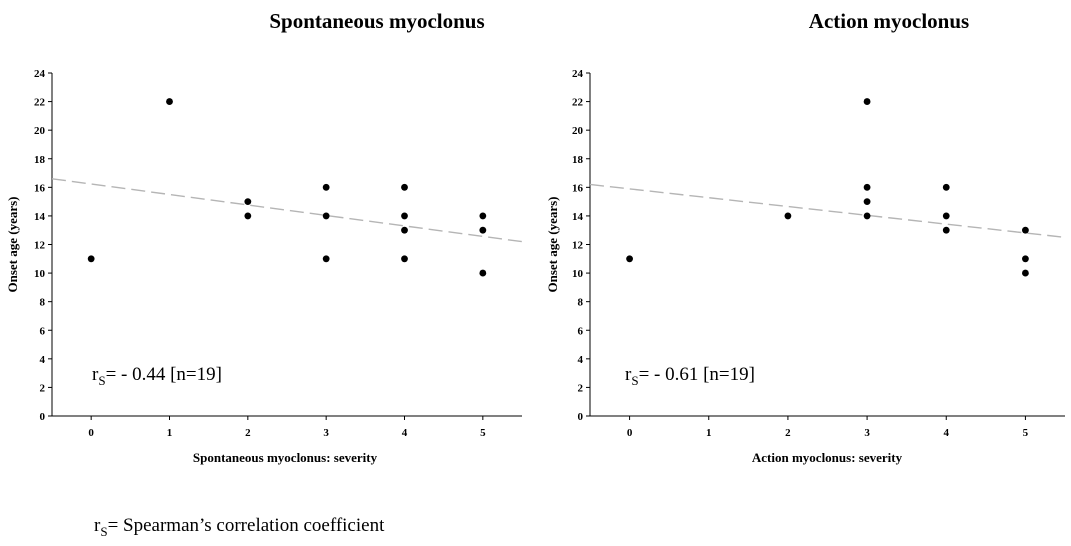 This screenshot has width=1071, height=546. Describe the element at coordinates (246, 525) in the screenshot. I see `footnote-text: = Spearman’s correlation coefficient` at that location.